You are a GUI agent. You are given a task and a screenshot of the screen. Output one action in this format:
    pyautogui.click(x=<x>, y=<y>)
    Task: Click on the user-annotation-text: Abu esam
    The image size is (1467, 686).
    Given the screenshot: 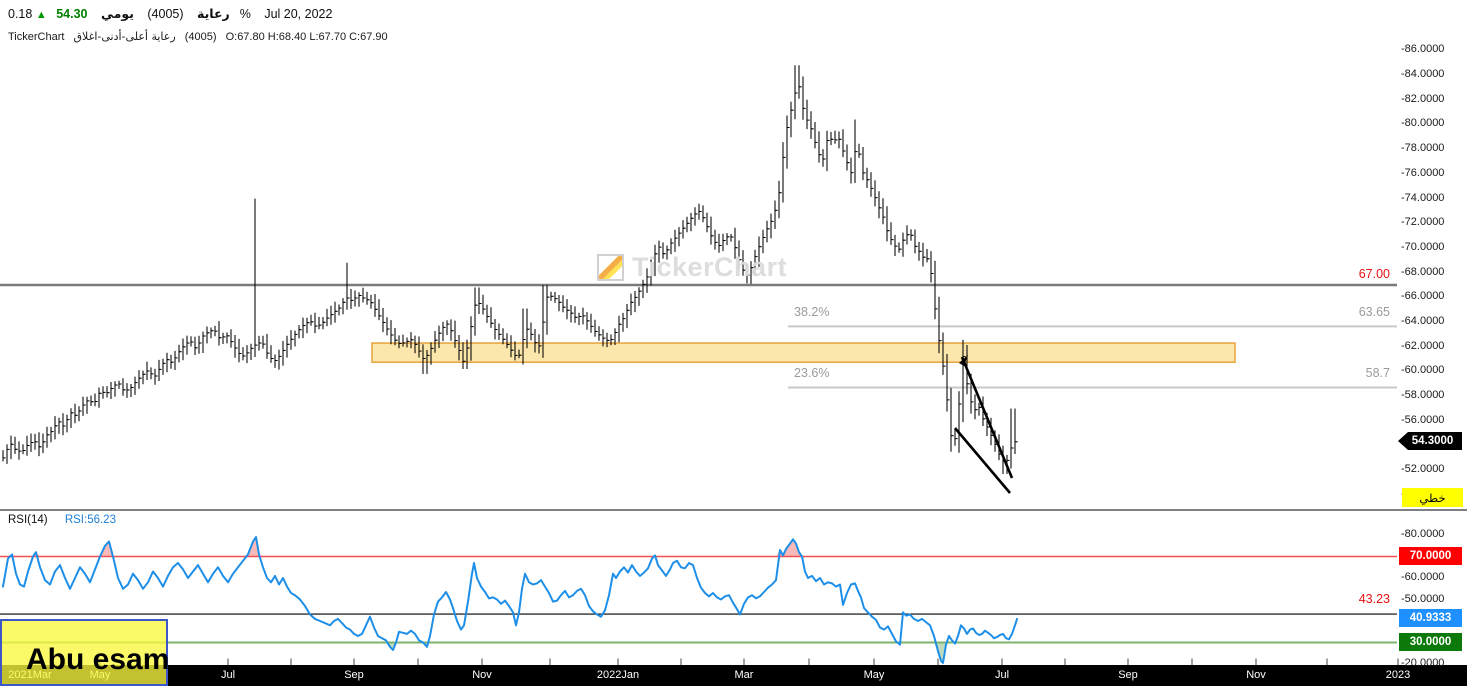 What is the action you would take?
    pyautogui.click(x=98, y=659)
    